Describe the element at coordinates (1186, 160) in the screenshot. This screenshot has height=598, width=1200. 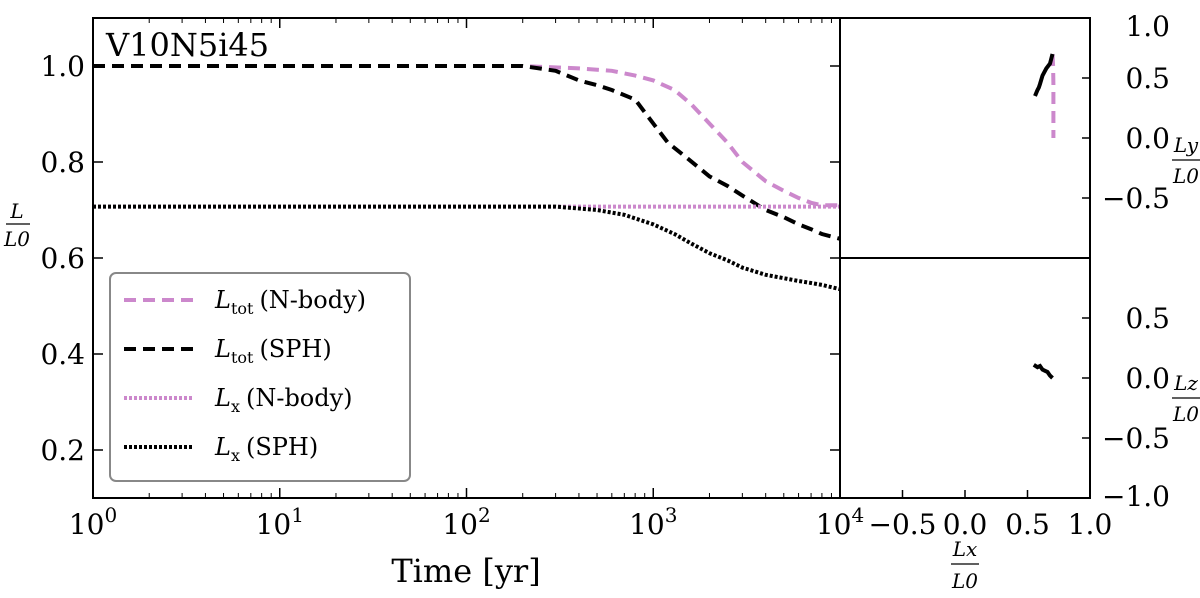
I see `upper-right-y-label: Ly L0` at that location.